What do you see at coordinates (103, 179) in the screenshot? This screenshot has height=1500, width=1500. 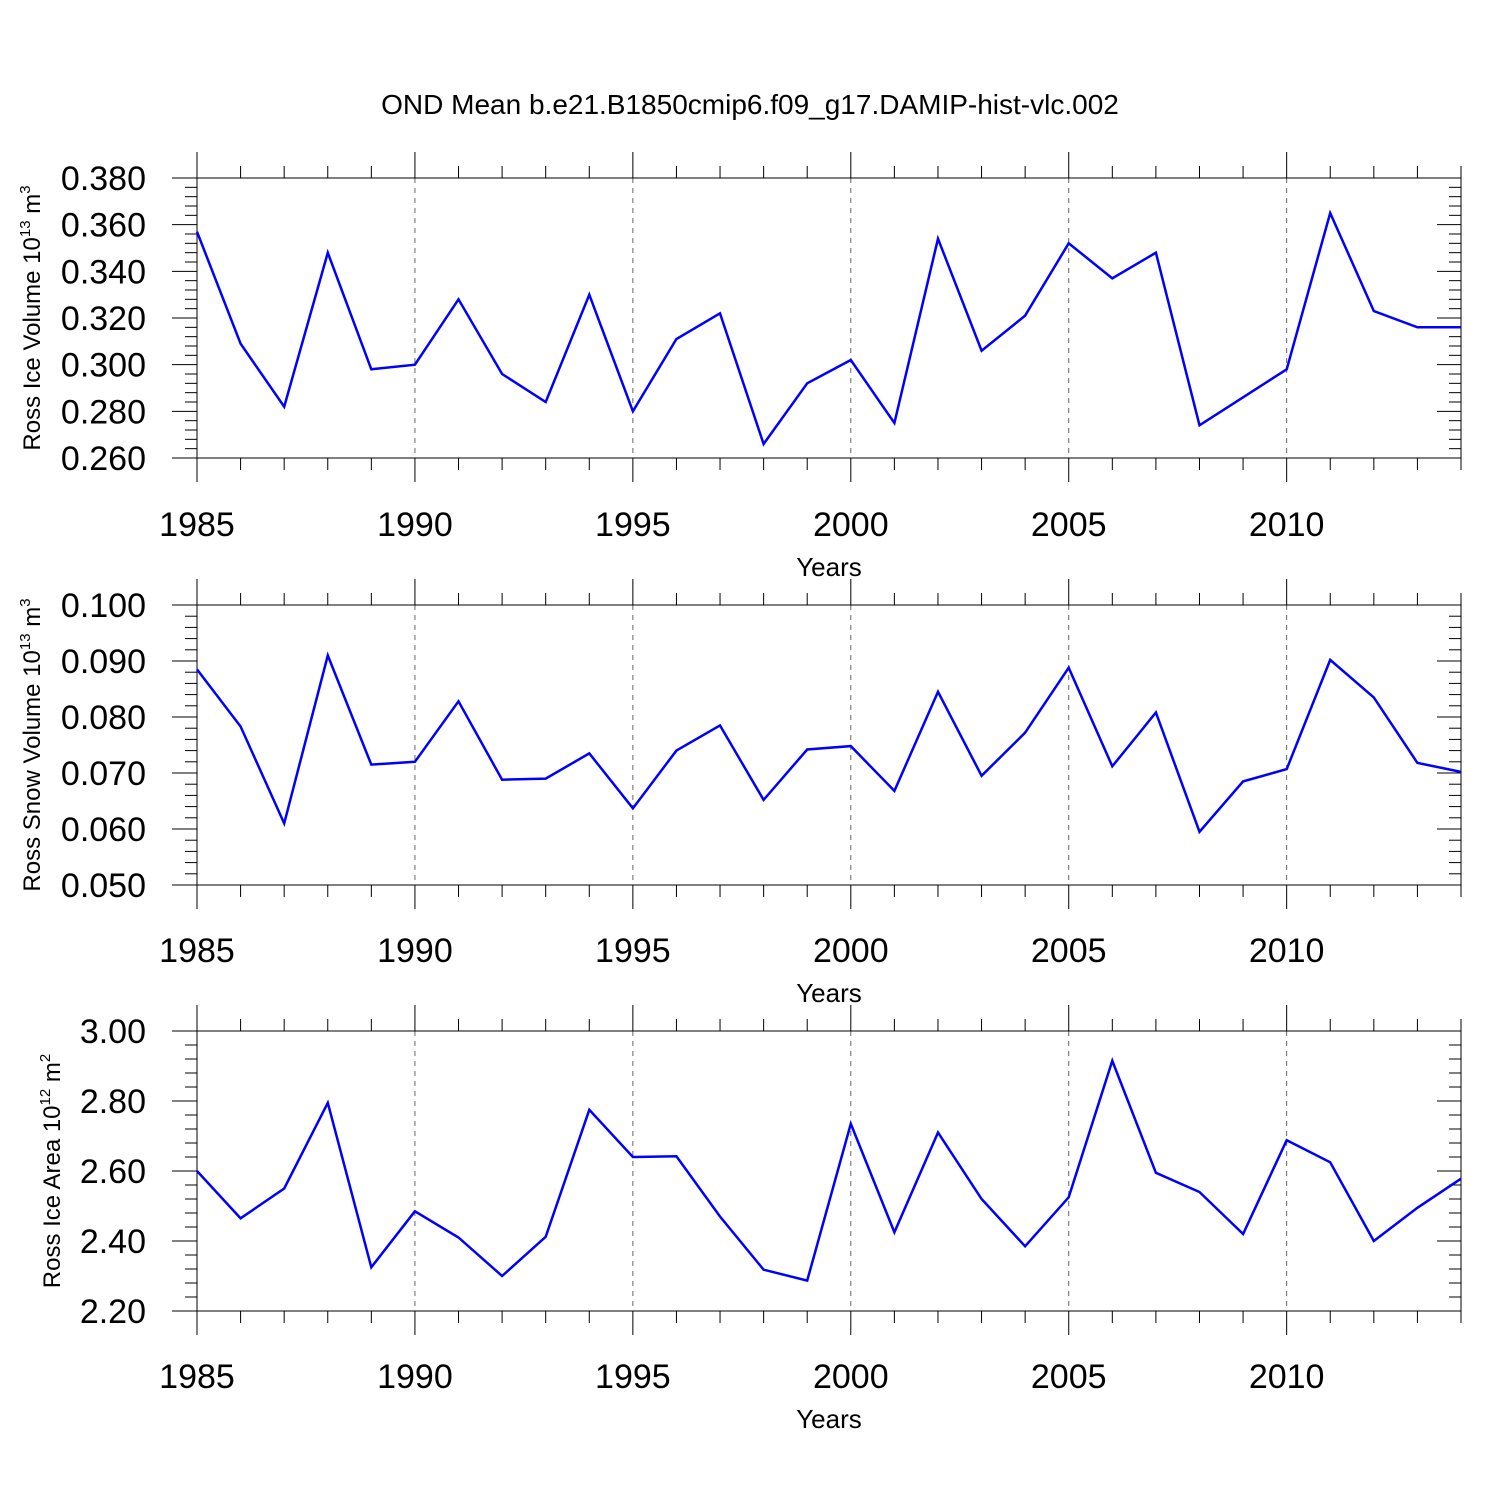 I see `y-tick-label: 0.380` at bounding box center [103, 179].